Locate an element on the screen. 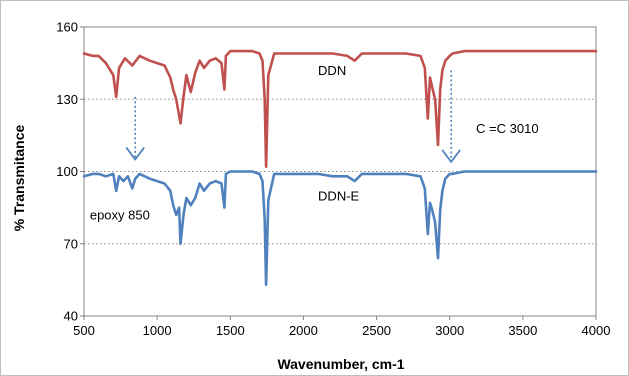  x-tick-label: 3500 is located at coordinates (522, 330).